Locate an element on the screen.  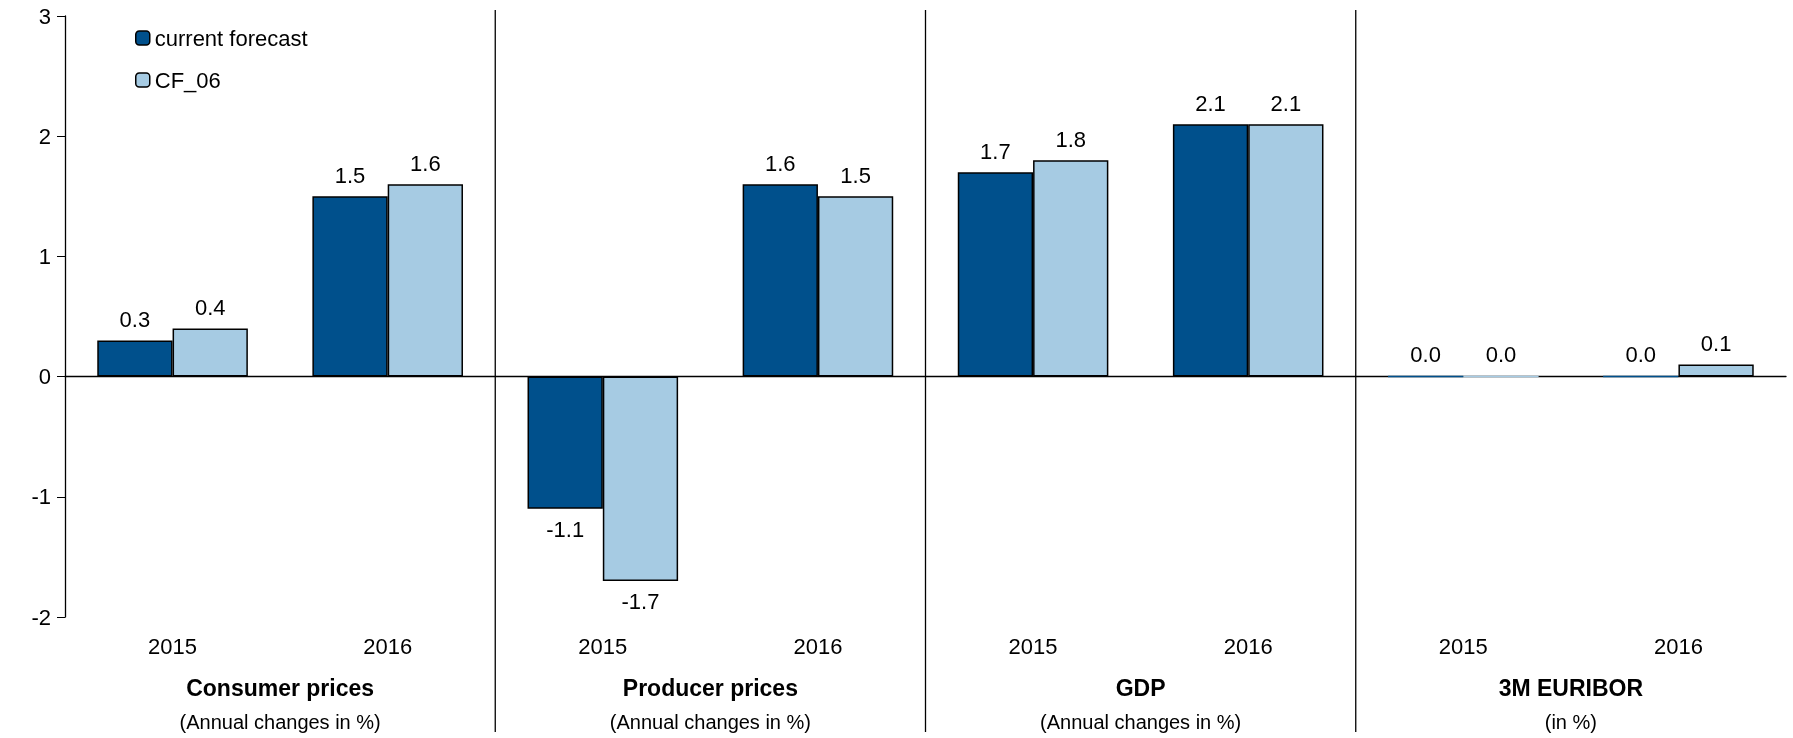
y-tick-label: -2 is located at coordinates (41, 617).